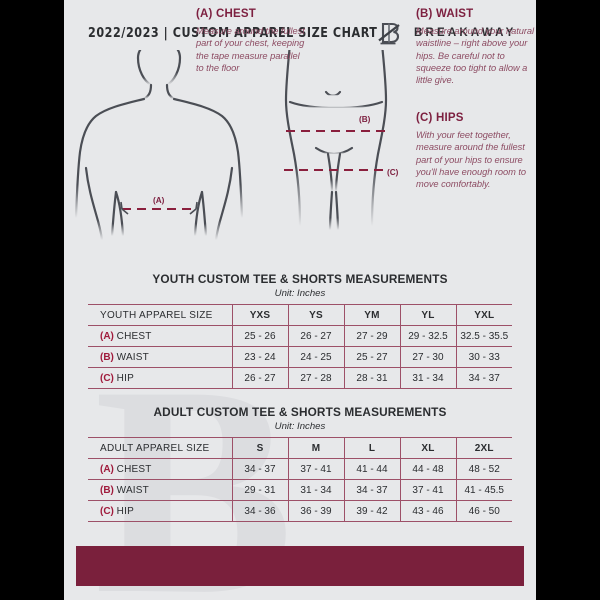 The height and width of the screenshot is (600, 600). Describe the element at coordinates (428, 469) in the screenshot. I see `adult-row-0-val-3: 44 - 48` at that location.